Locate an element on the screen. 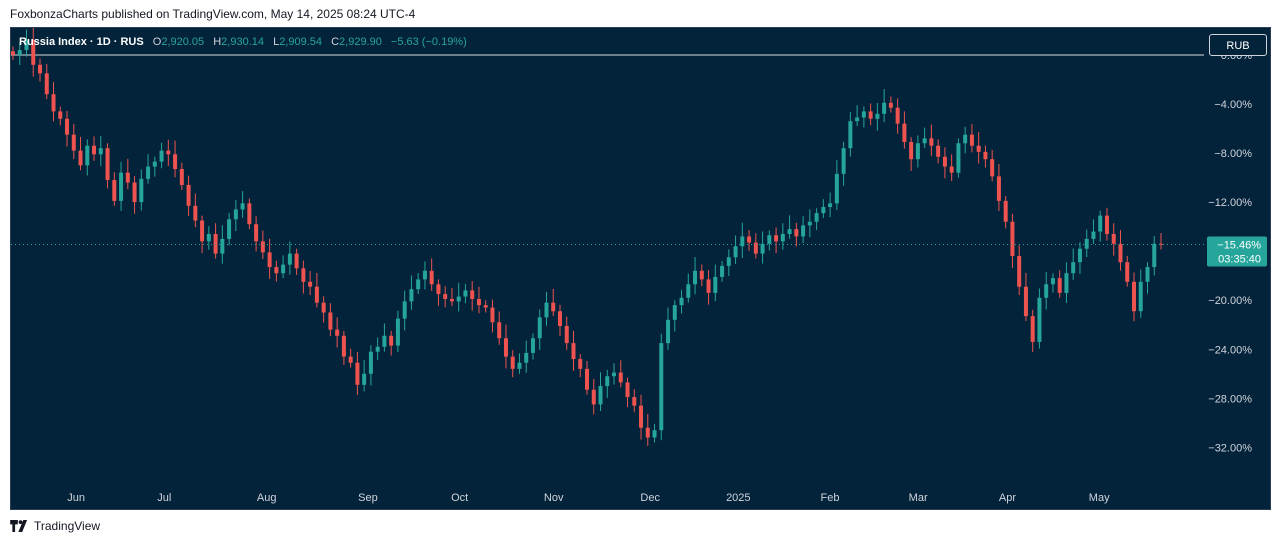 This screenshot has height=546, width=1281. last-price-label-box is located at coordinates (1237, 251).